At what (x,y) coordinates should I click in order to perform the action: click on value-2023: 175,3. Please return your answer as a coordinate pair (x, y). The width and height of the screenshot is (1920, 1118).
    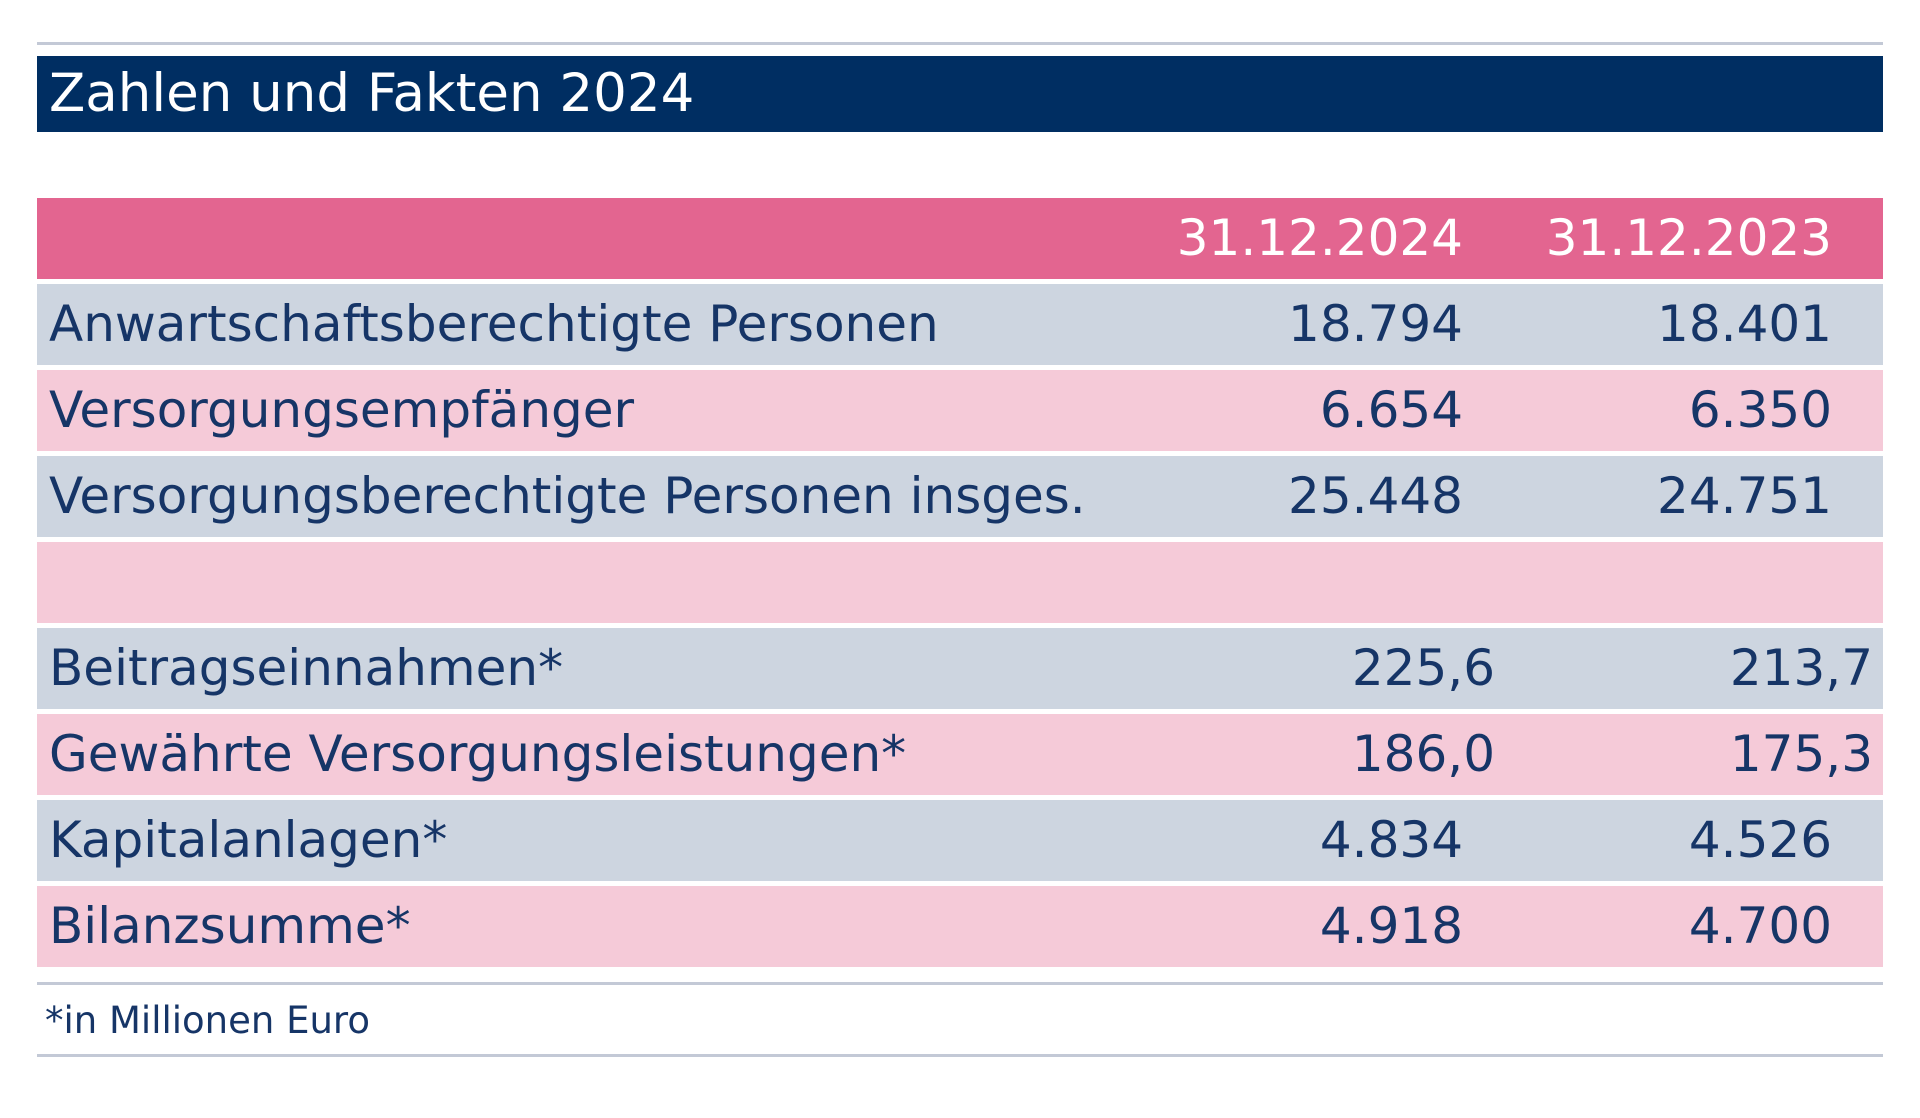
    Looking at the image, I should click on (1801, 754).